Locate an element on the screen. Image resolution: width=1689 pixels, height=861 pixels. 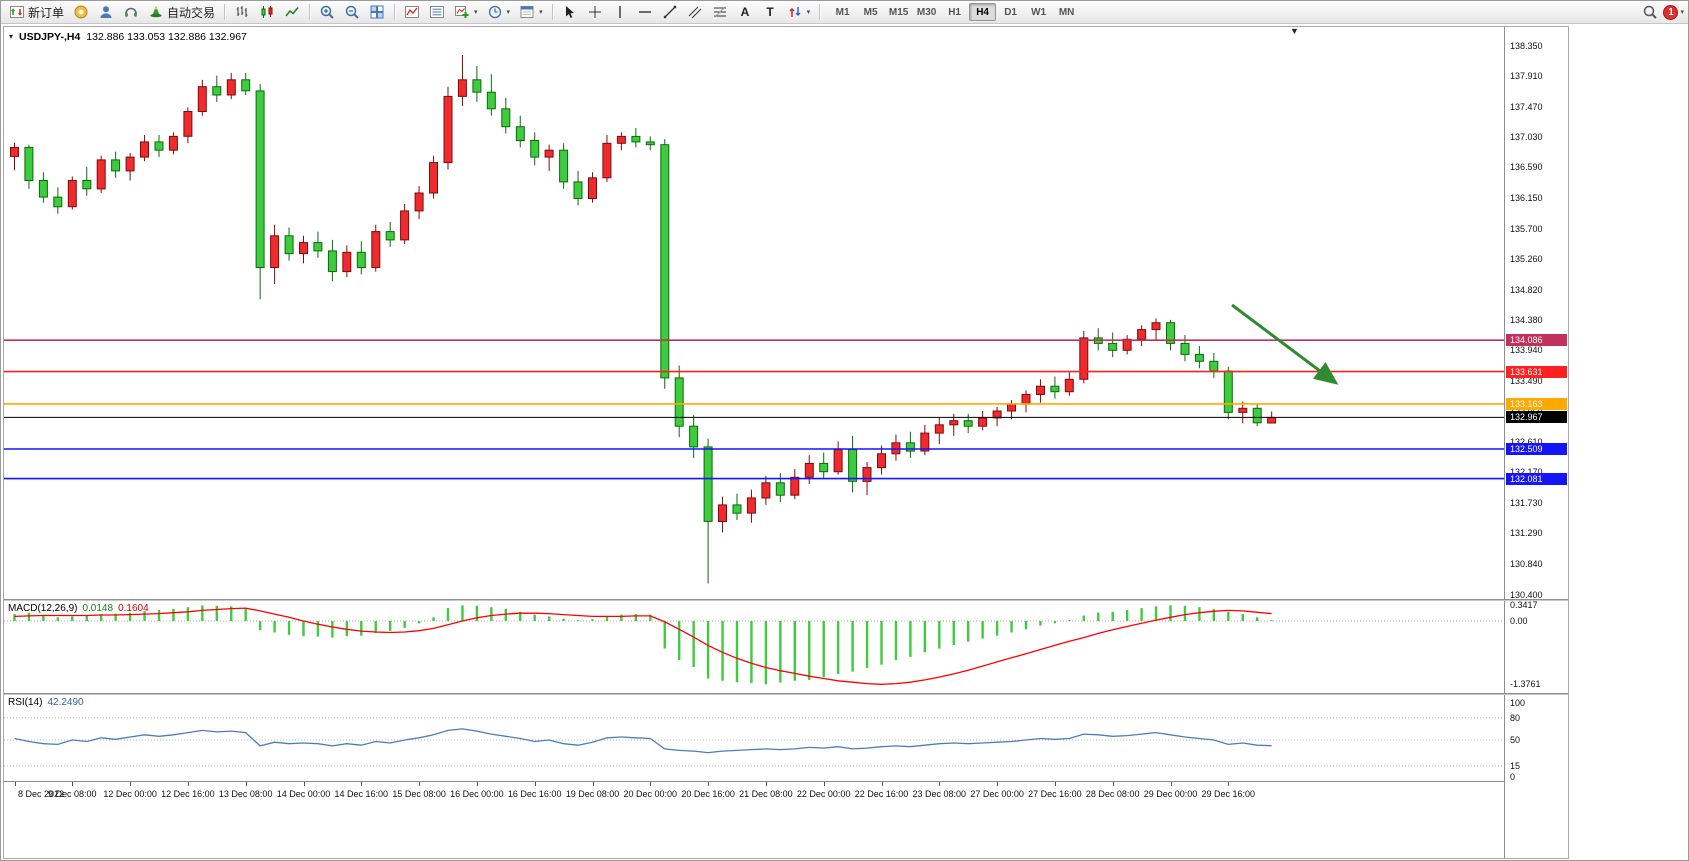
timeframe-m15: M15 is located at coordinates (898, 12).